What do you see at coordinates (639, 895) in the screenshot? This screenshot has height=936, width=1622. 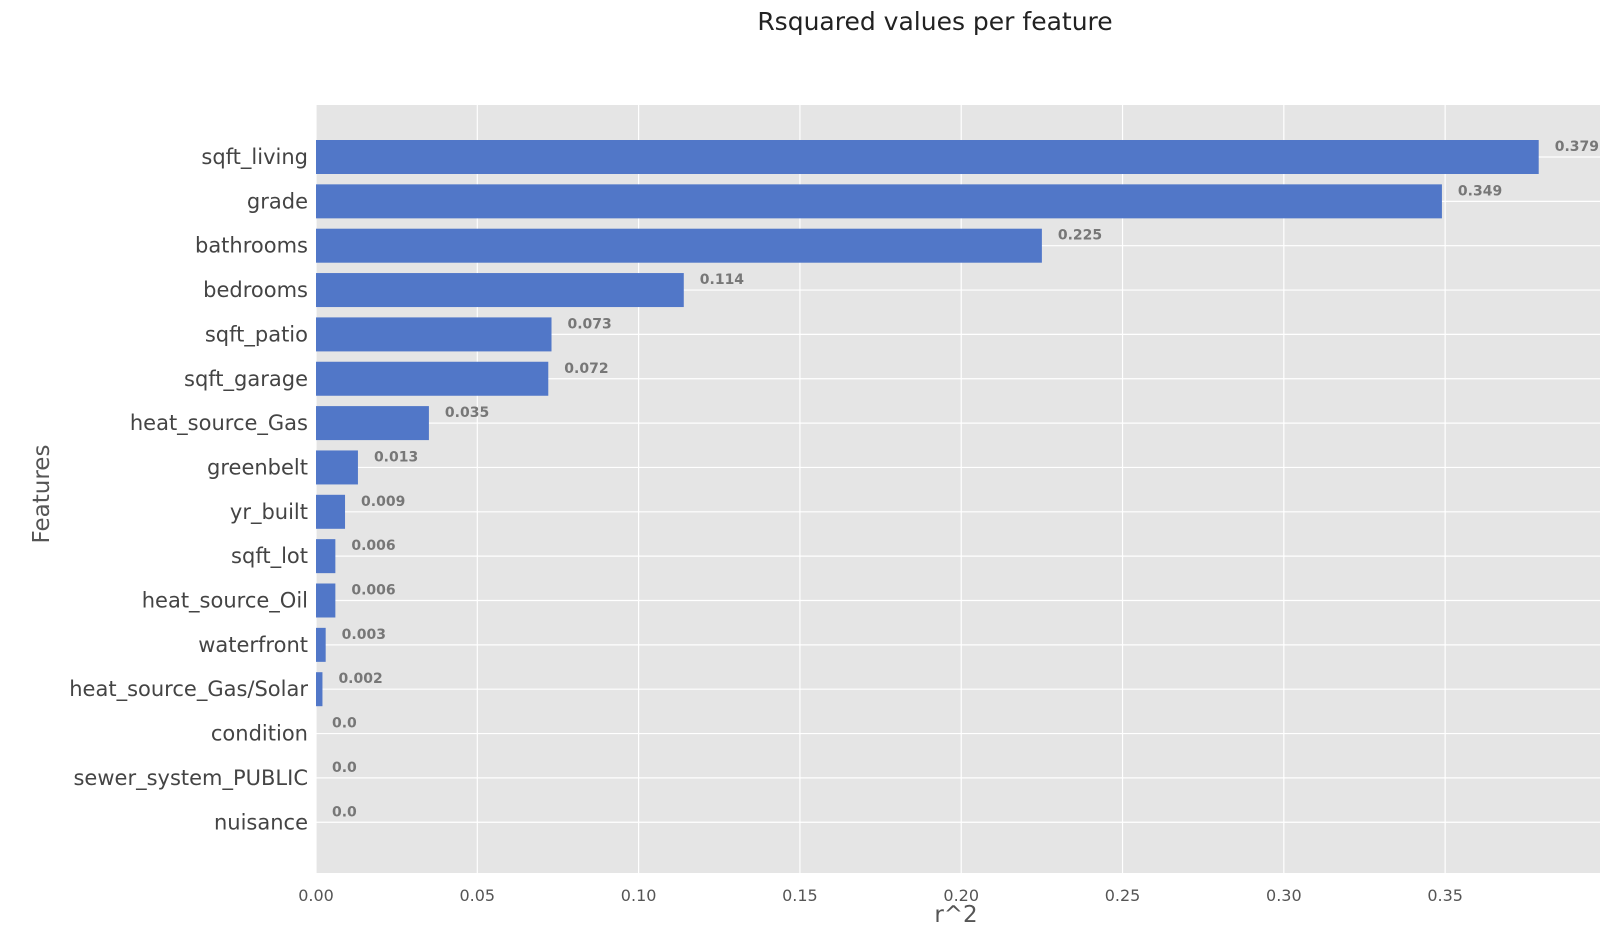 I see `x-tick-label: 0.10` at bounding box center [639, 895].